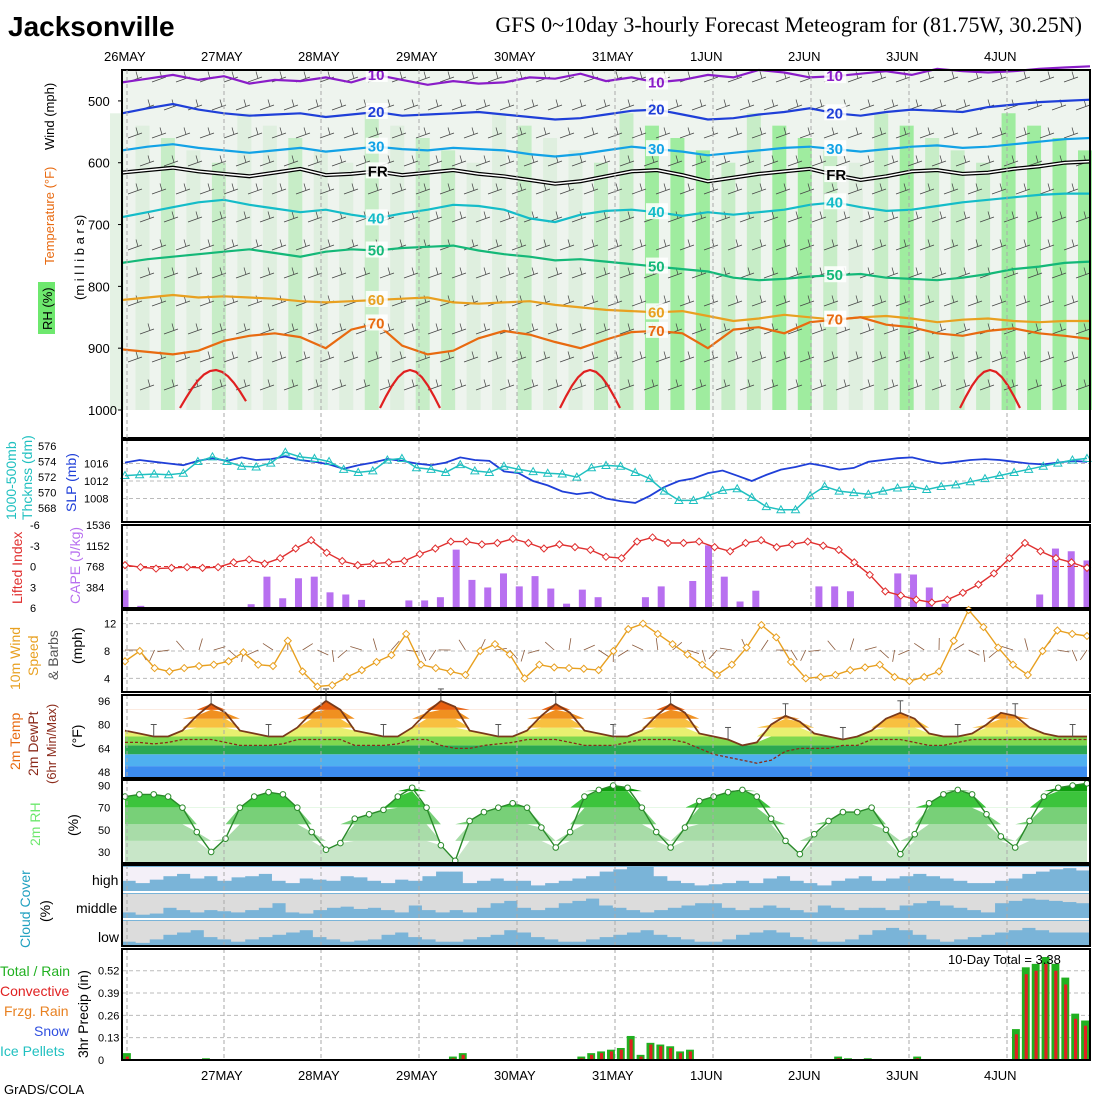 The height and width of the screenshot is (1100, 1100). What do you see at coordinates (1085, 1042) in the screenshot?
I see `precip-convective-bar` at bounding box center [1085, 1042].